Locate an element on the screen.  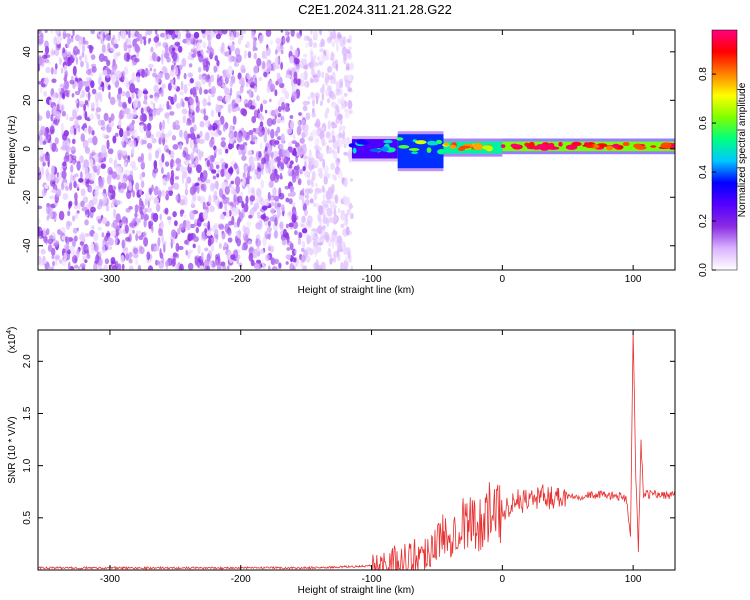
snr-y-tick-label: 1.0 is located at coordinates (27, 465).